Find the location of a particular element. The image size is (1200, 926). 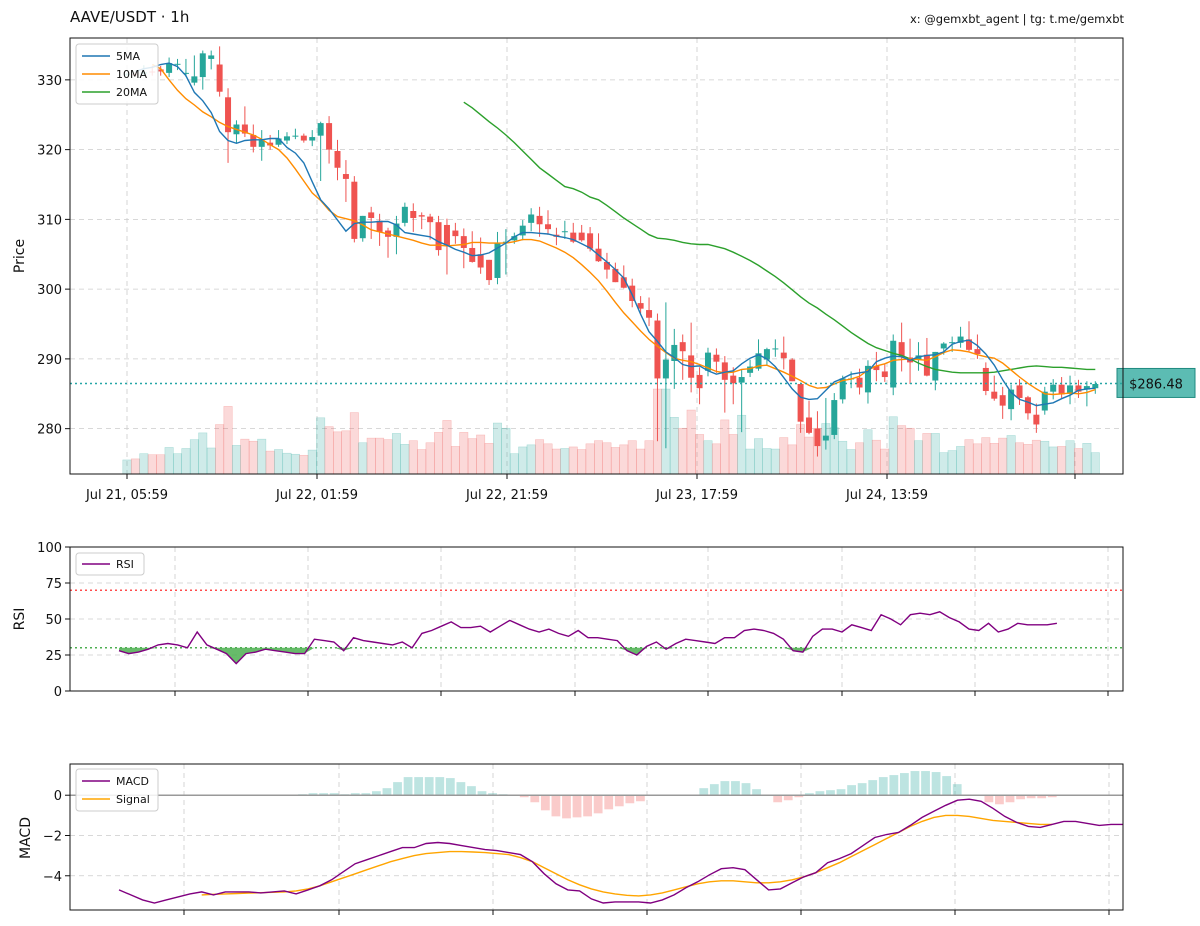

price-xtick-label: Jul 22, 01:59 is located at coordinates (316, 495).